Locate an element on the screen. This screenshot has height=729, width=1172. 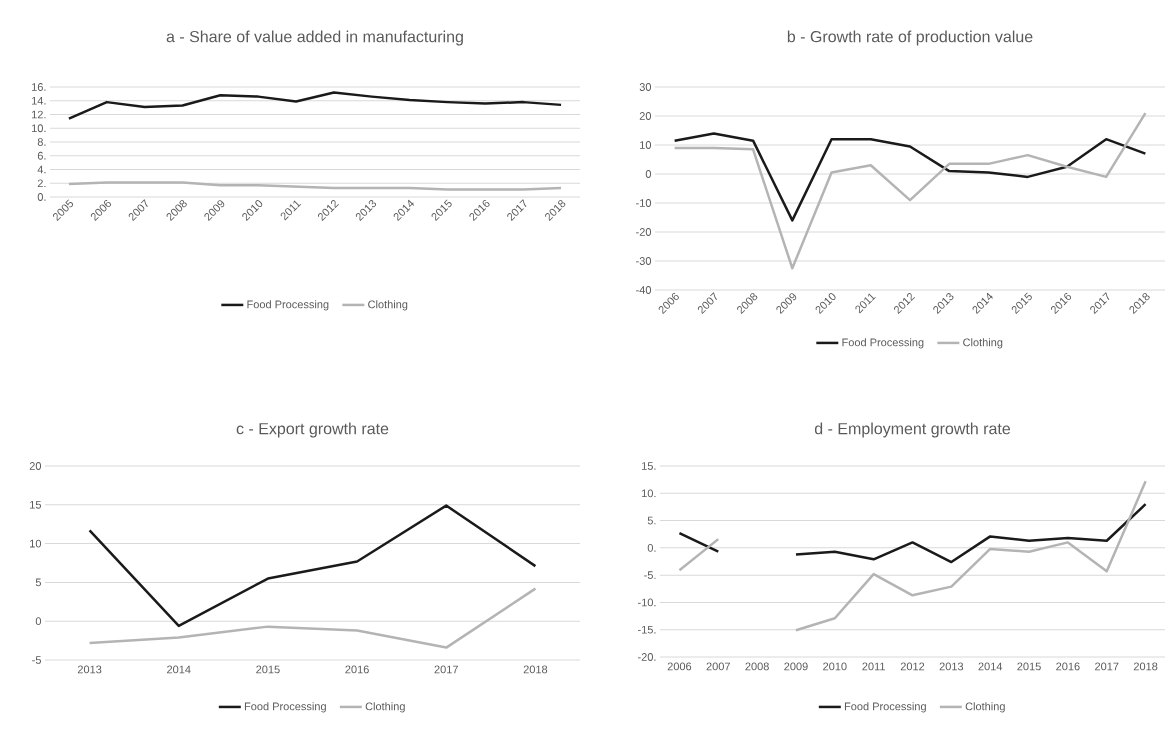
y-tick-label: 5 is located at coordinates (38, 582).